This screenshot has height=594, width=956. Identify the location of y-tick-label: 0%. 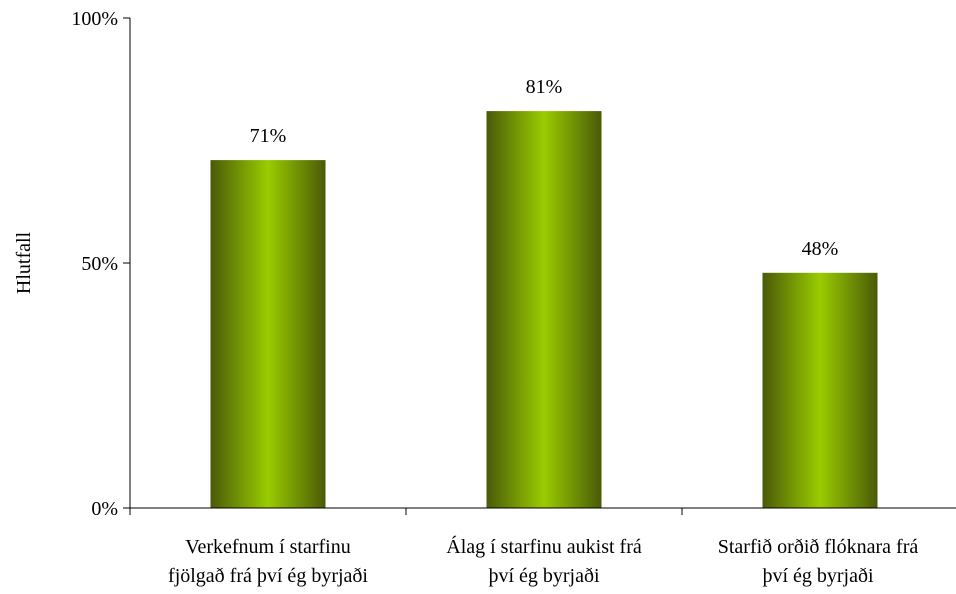
(104, 509).